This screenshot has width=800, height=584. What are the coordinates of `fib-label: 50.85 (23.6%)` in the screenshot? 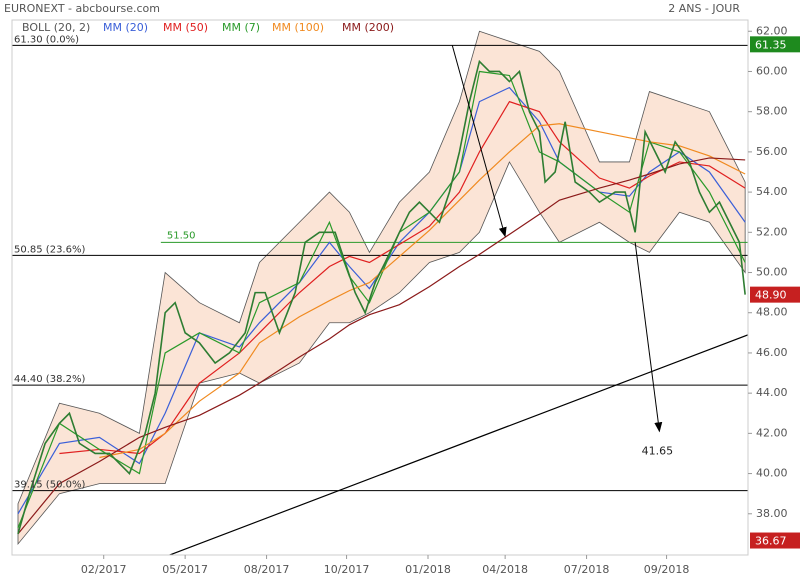 It's located at (49, 249).